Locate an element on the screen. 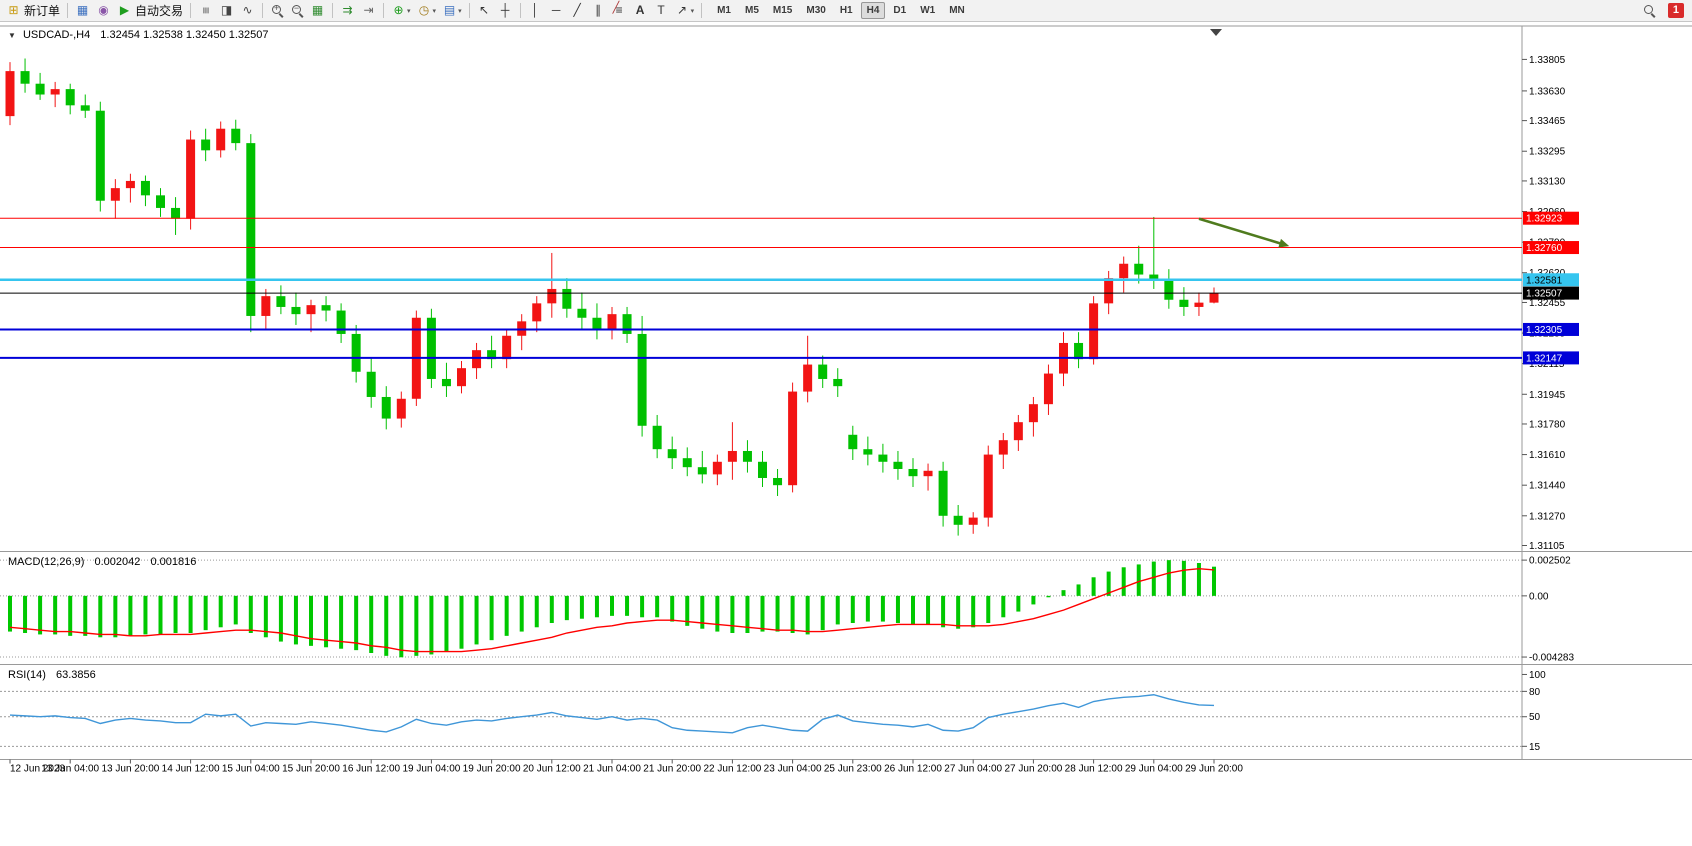 This screenshot has width=1692, height=846. svg-text: 1.33630 is located at coordinates (1547, 91).